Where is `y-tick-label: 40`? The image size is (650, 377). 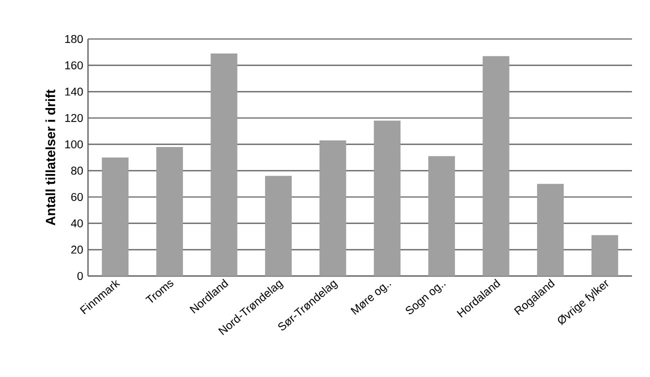 y-tick-label: 40 is located at coordinates (76, 223).